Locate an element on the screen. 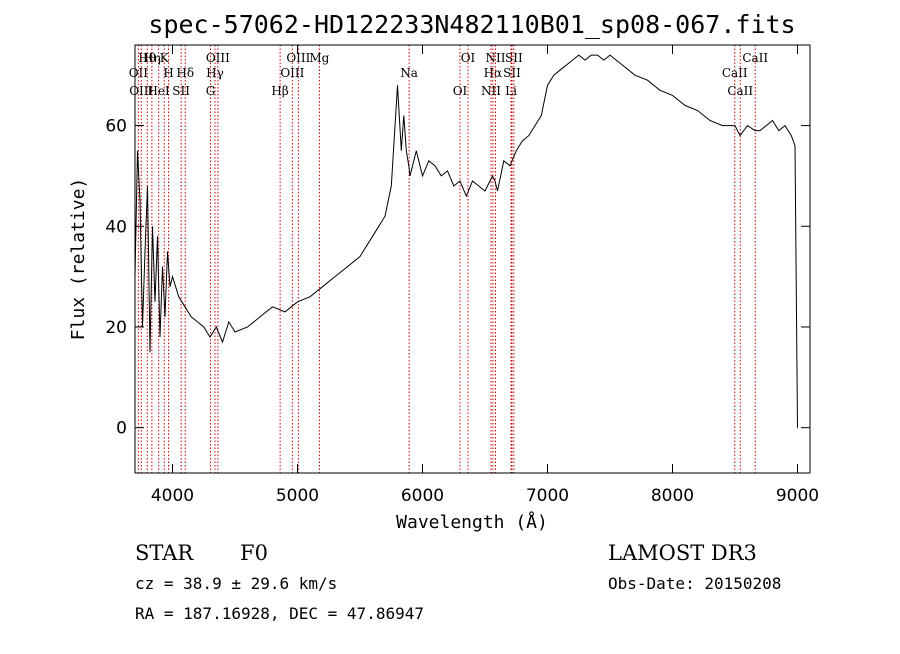  x-tick-label: 7000 is located at coordinates (547, 496).